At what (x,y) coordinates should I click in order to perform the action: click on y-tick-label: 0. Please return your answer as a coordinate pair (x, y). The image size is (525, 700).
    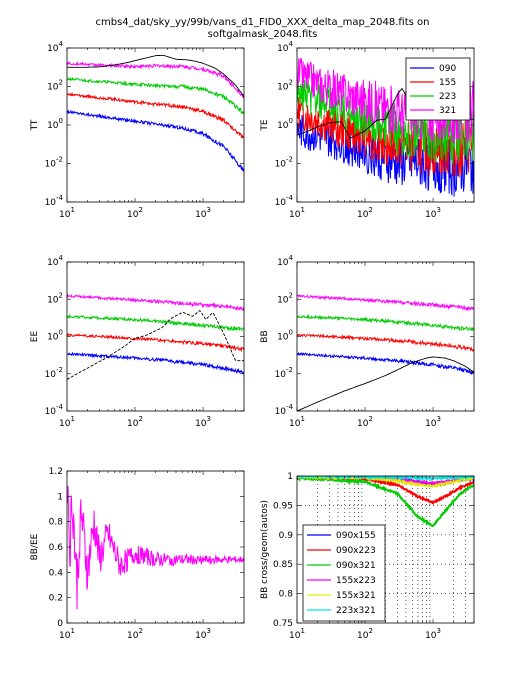
    Looking at the image, I should click on (60, 624).